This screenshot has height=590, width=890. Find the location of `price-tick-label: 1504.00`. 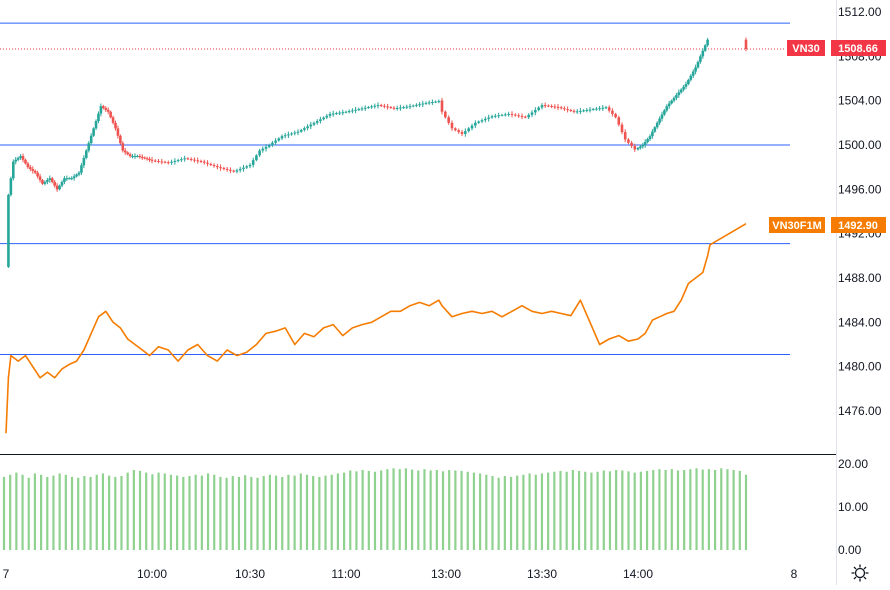

price-tick-label: 1504.00 is located at coordinates (860, 101).